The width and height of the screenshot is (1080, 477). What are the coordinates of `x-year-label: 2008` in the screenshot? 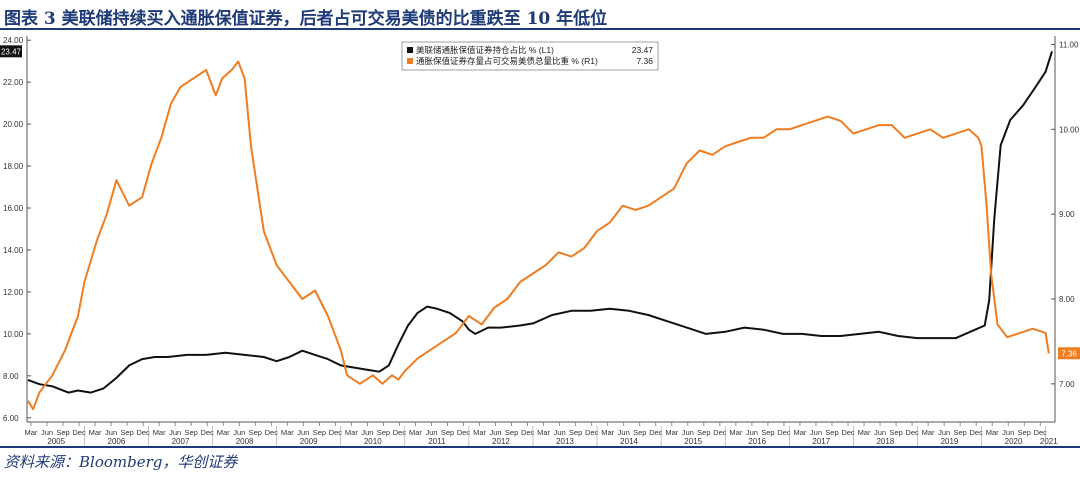 It's located at (245, 441).